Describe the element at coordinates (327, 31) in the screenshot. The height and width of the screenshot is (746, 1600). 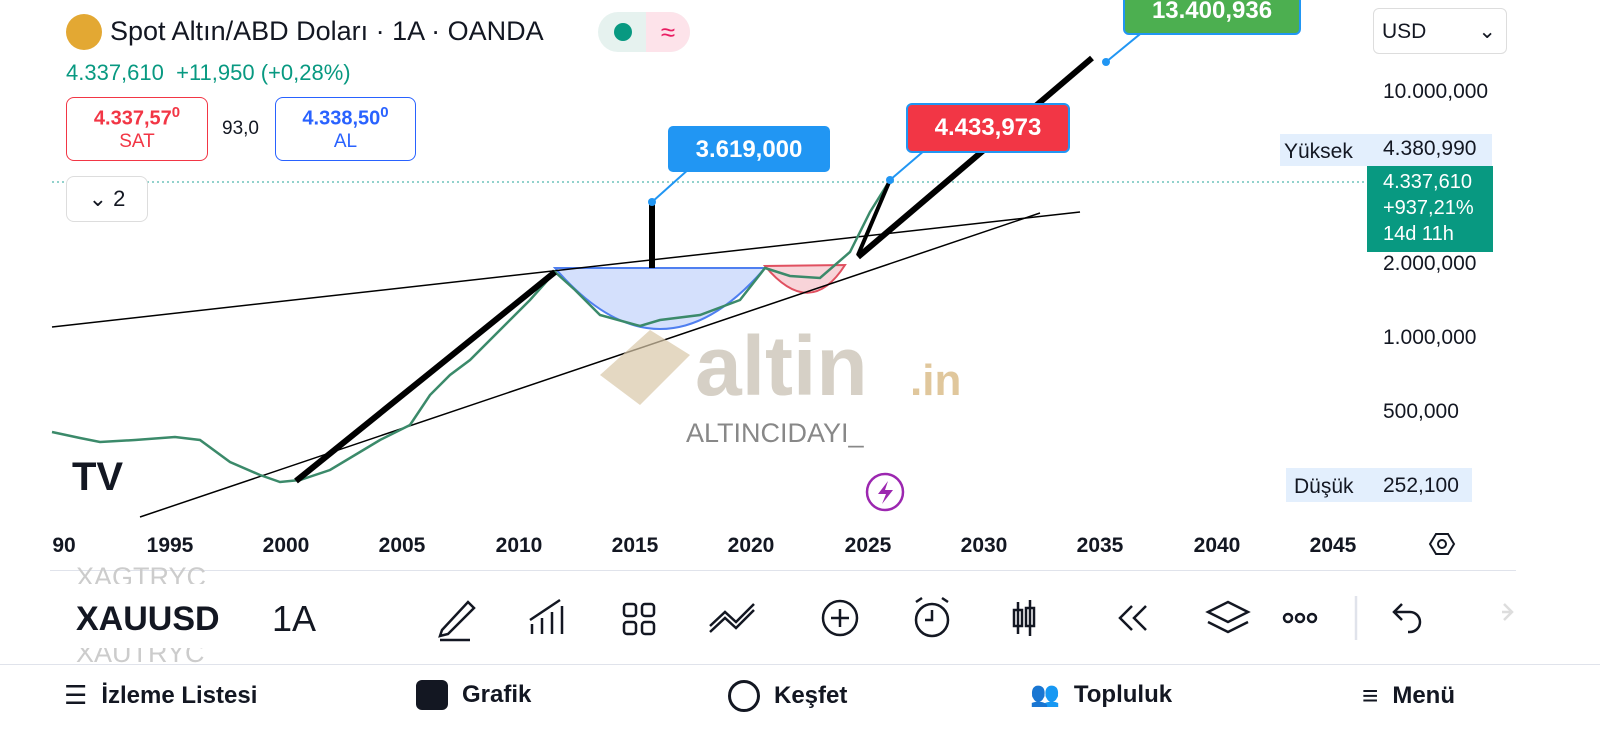
I see `symbol-title: Spot Altın/ABD Doları · 1A · OANDA` at that location.